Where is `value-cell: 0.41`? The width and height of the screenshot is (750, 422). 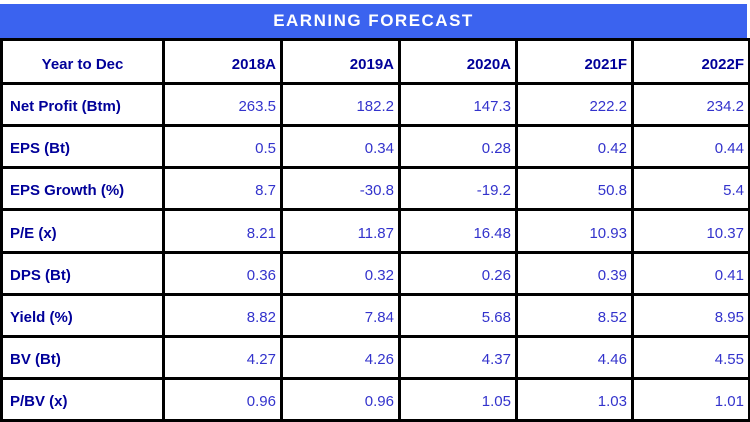
value-cell: 0.41 is located at coordinates (690, 273).